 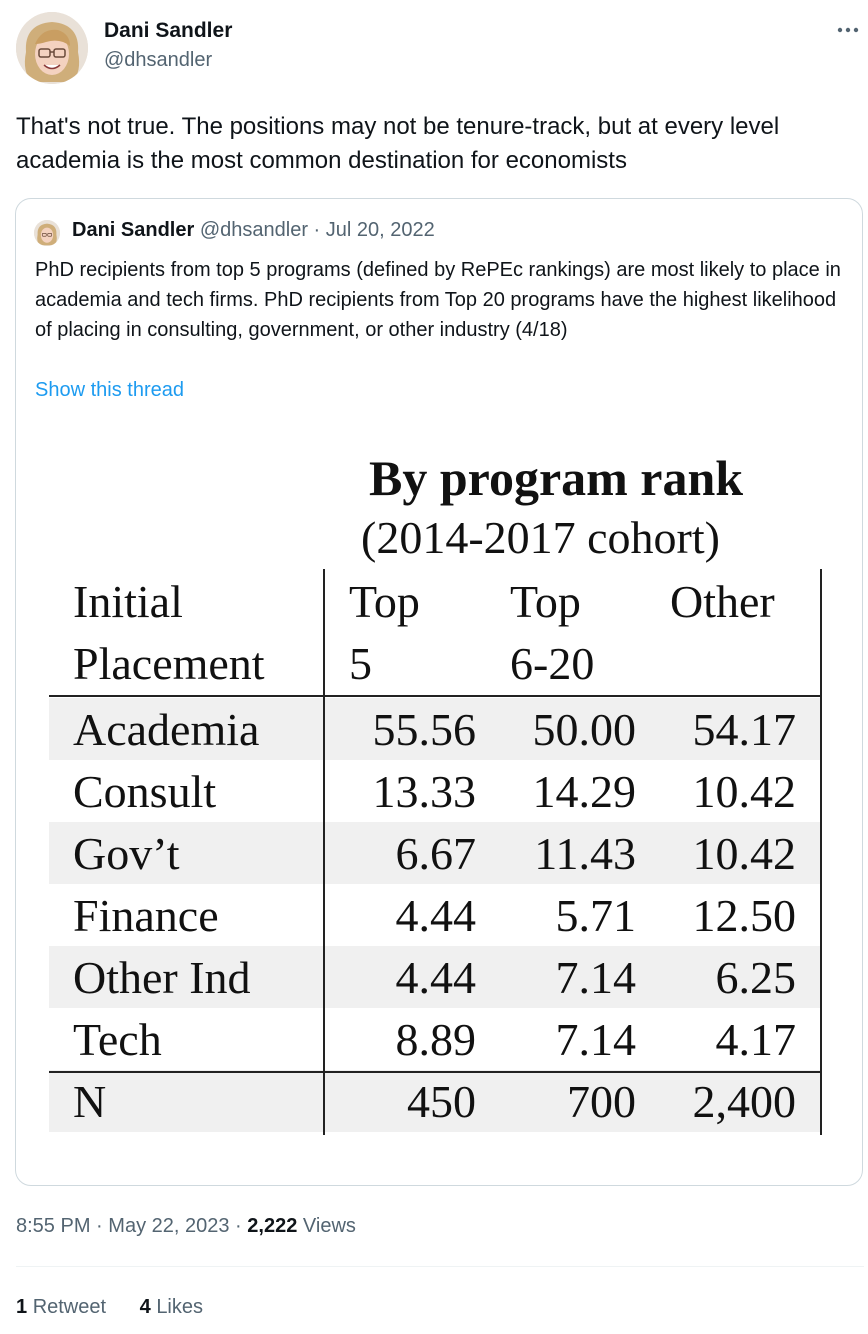 I want to click on table-title: By program rank, so click(x=556, y=478).